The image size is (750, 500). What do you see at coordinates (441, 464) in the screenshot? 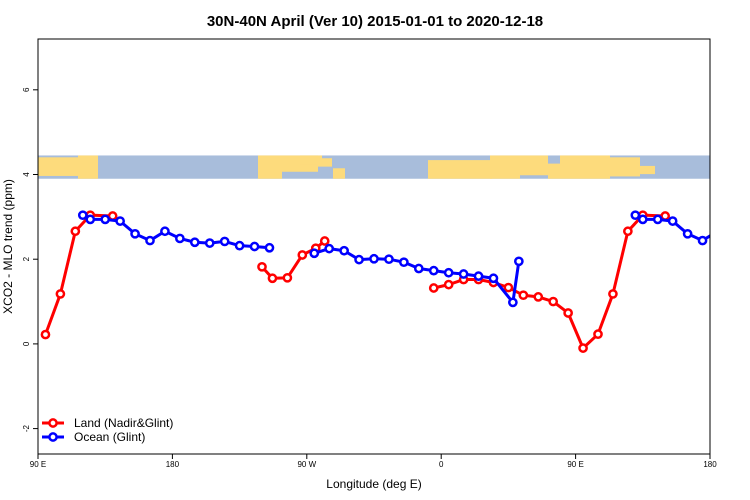
I see `x-tick-label: 0` at bounding box center [441, 464].